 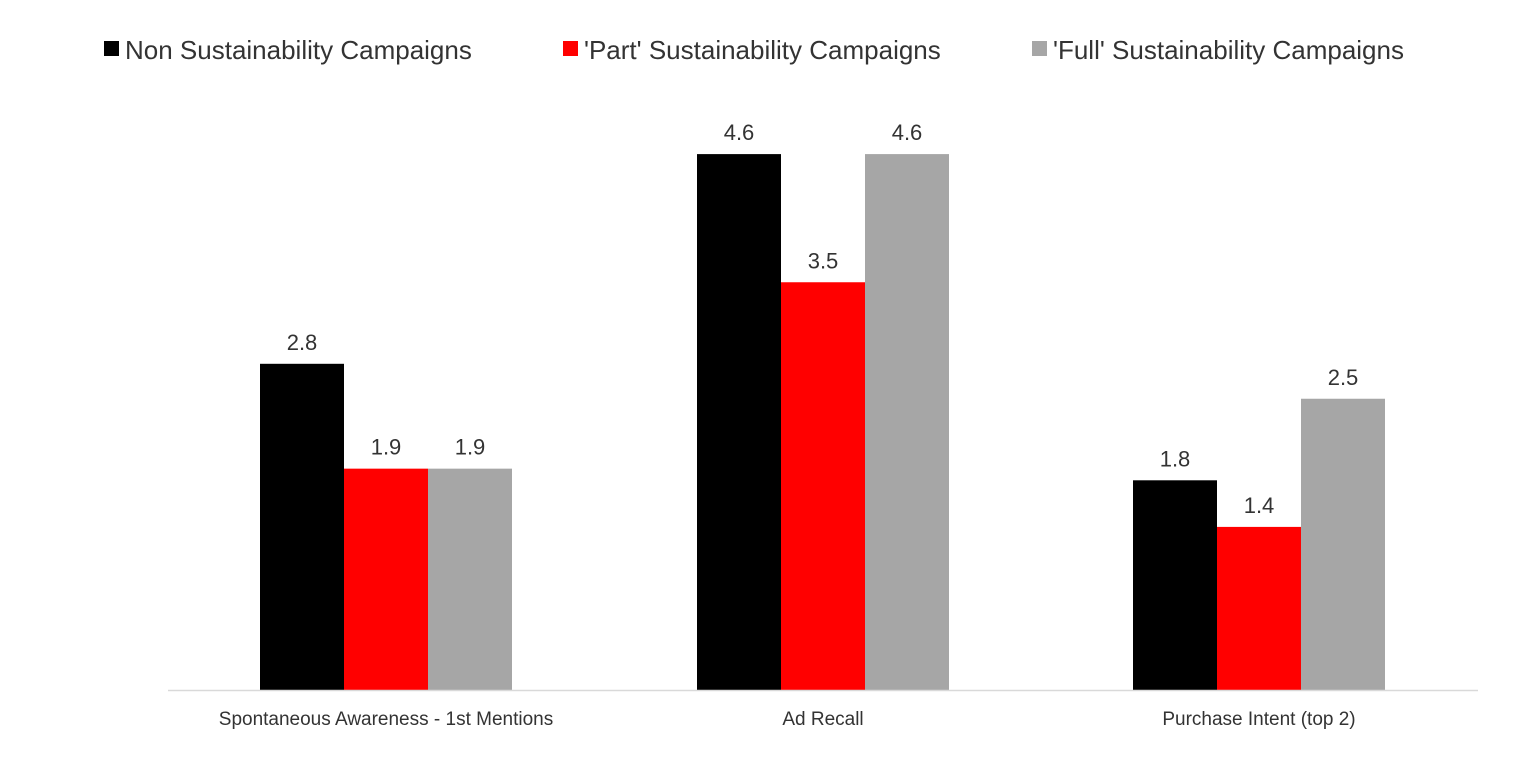 I want to click on legend-item-part-sustainability-campaigns: 'Part' Sustainability Campaigns, so click(x=752, y=50).